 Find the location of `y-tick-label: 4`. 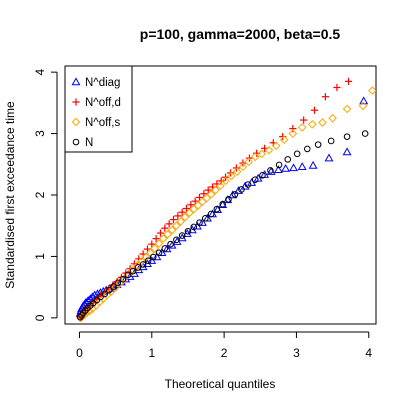

y-tick-label: 4 is located at coordinates (40, 71).